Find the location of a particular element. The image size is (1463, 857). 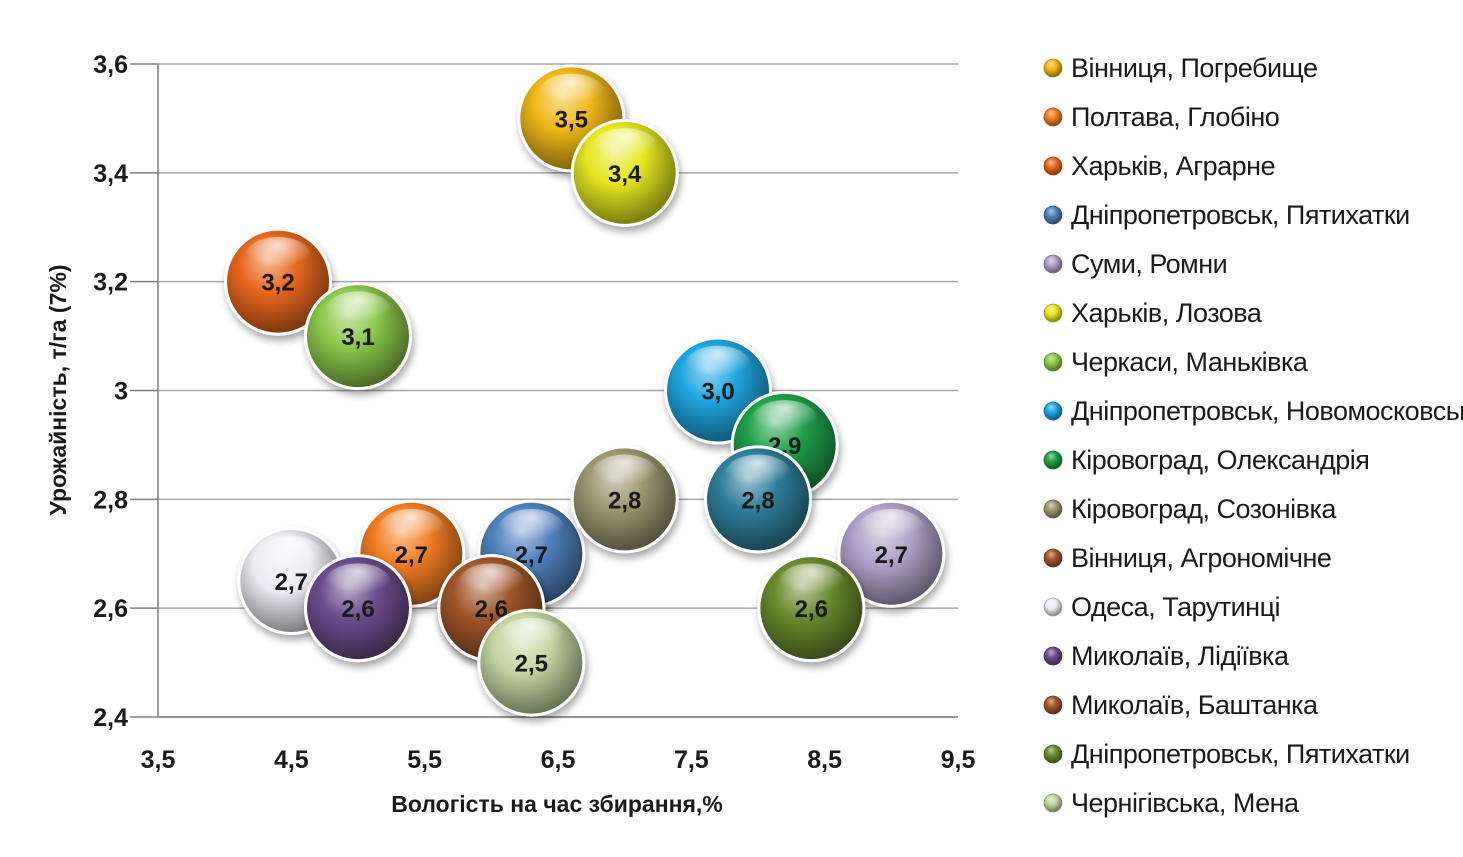

legend-item: Миколаїв, Лідіївка is located at coordinates (1166, 656).